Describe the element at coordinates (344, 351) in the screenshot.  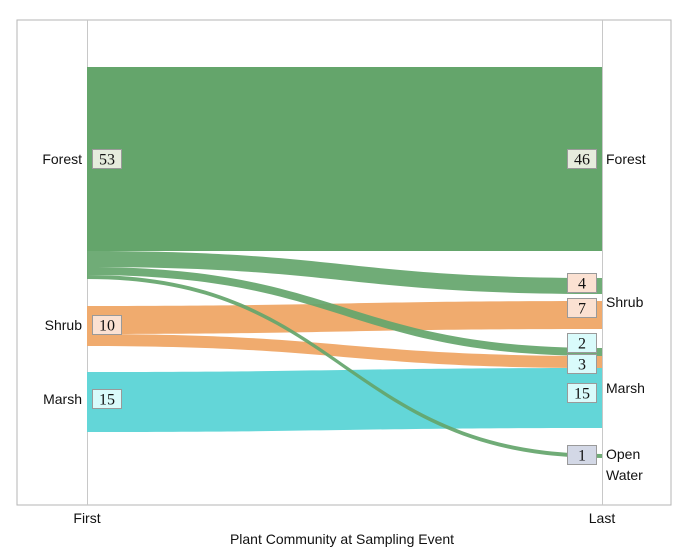
I see `flow-shrub-to-marsh` at that location.